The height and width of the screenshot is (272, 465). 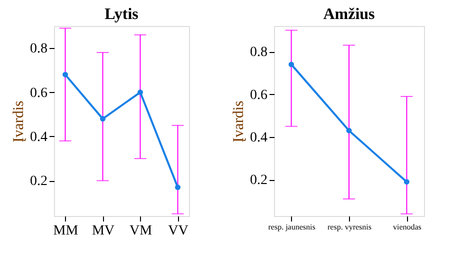 What do you see at coordinates (292, 227) in the screenshot?
I see `x-tick-label: resp. jaunesnis` at bounding box center [292, 227].